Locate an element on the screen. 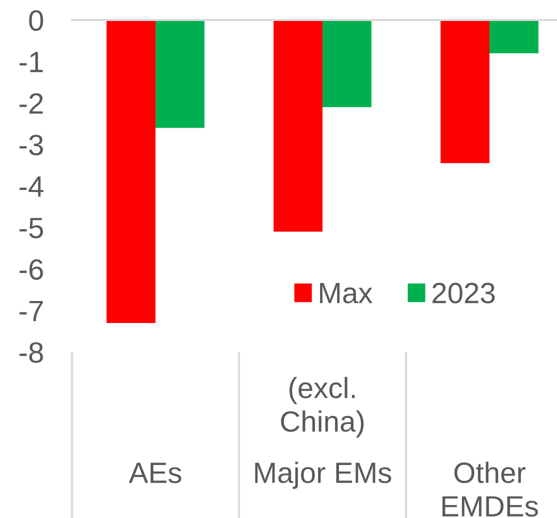 The height and width of the screenshot is (518, 557). x-tick-label: AEs is located at coordinates (155, 473).